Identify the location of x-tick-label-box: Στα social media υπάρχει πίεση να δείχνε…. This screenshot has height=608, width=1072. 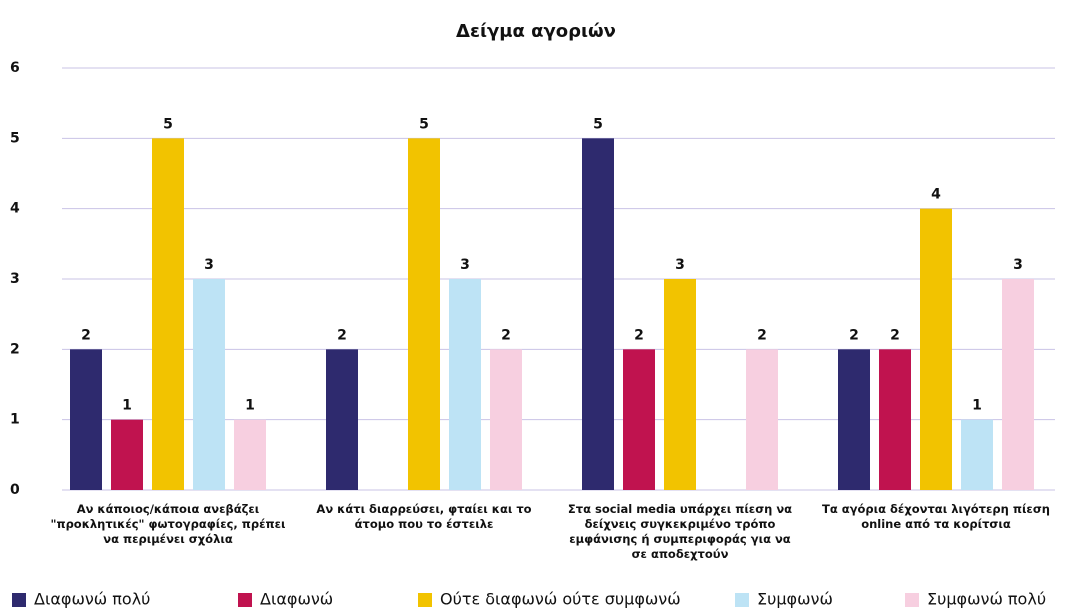
(680, 531).